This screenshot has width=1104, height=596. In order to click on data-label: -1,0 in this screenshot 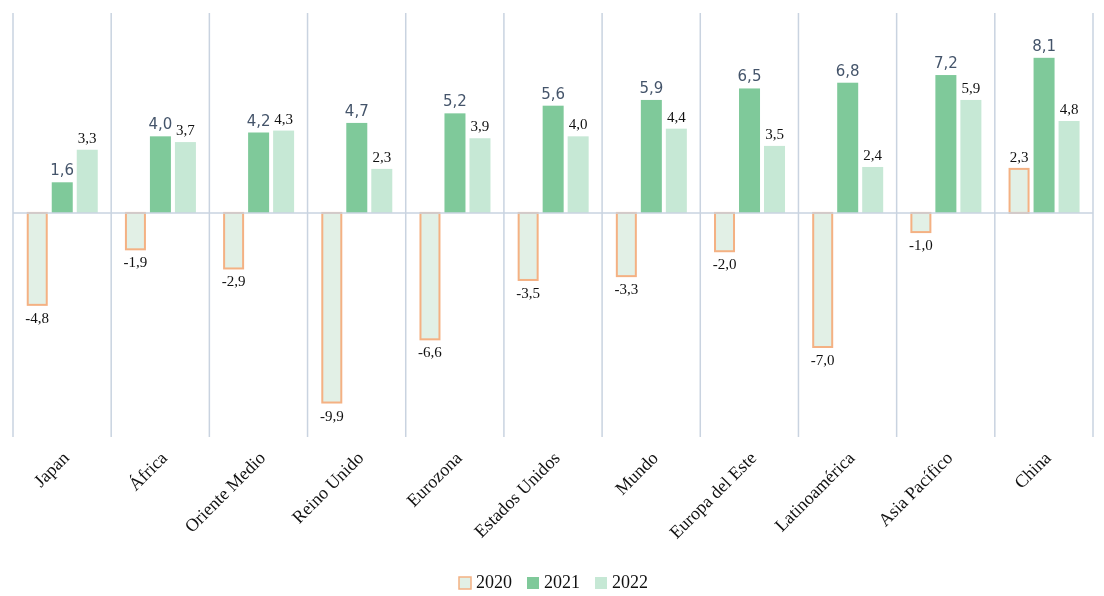, I will do `click(921, 245)`.